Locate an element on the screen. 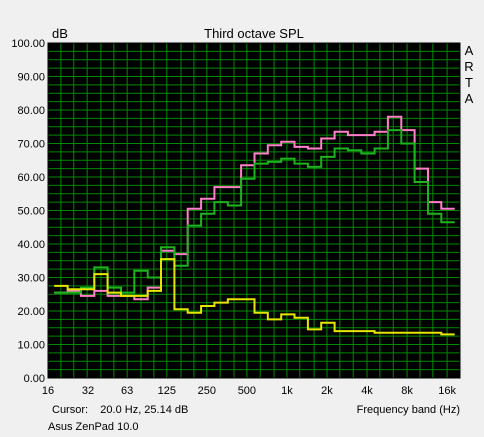  cursor-readout: Cursor: 20.0 Hz, 25.14 dB is located at coordinates (120, 410).